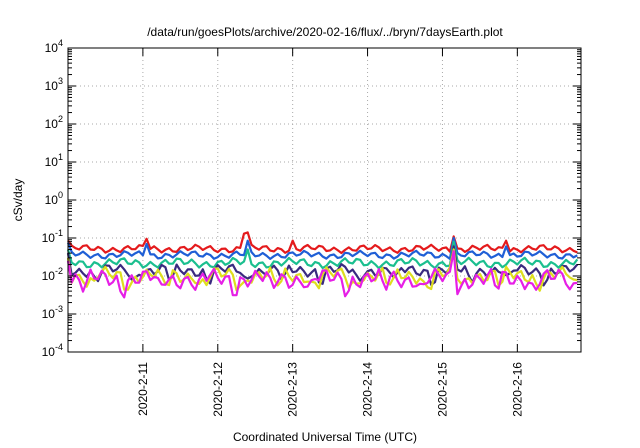  What do you see at coordinates (442, 389) in the screenshot?
I see `x-tick-label: 2020-2-15` at bounding box center [442, 389].